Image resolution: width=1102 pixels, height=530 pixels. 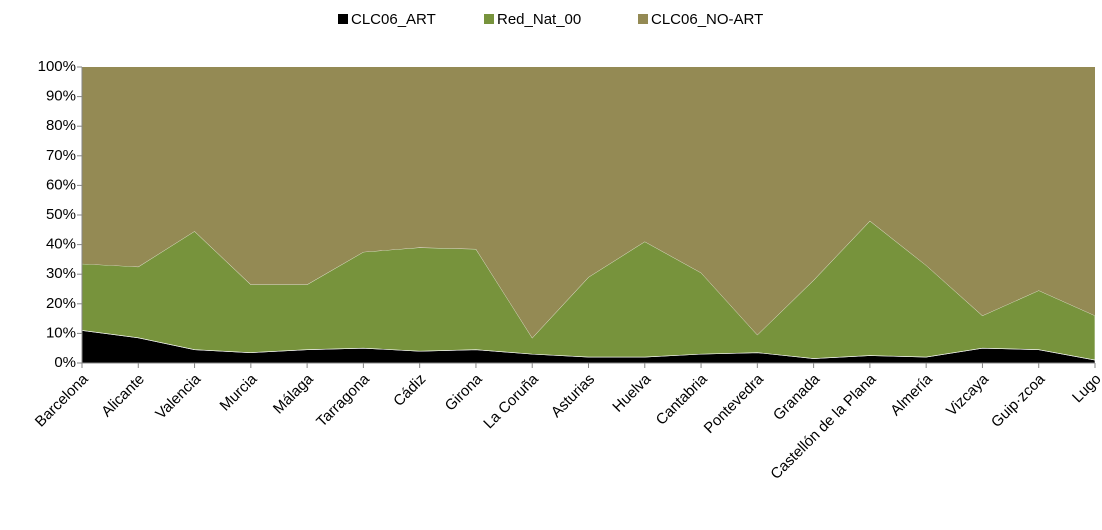 I want to click on x-tick-label: Castellón de la Plana, so click(x=823, y=426).